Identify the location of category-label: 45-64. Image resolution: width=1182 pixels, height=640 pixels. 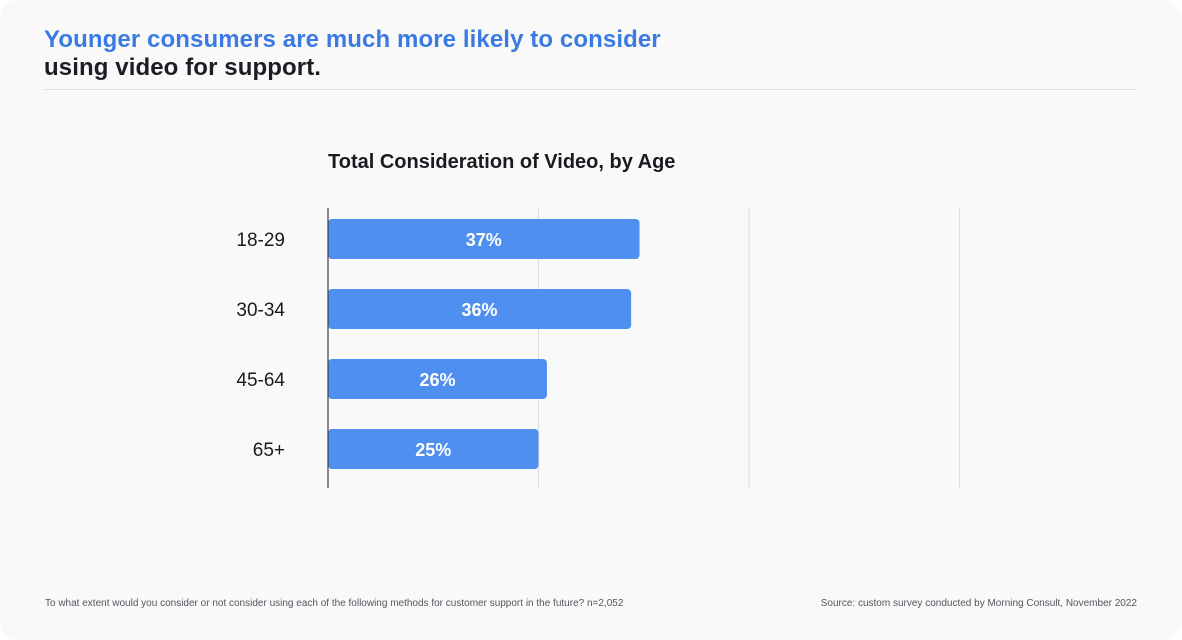
(260, 380).